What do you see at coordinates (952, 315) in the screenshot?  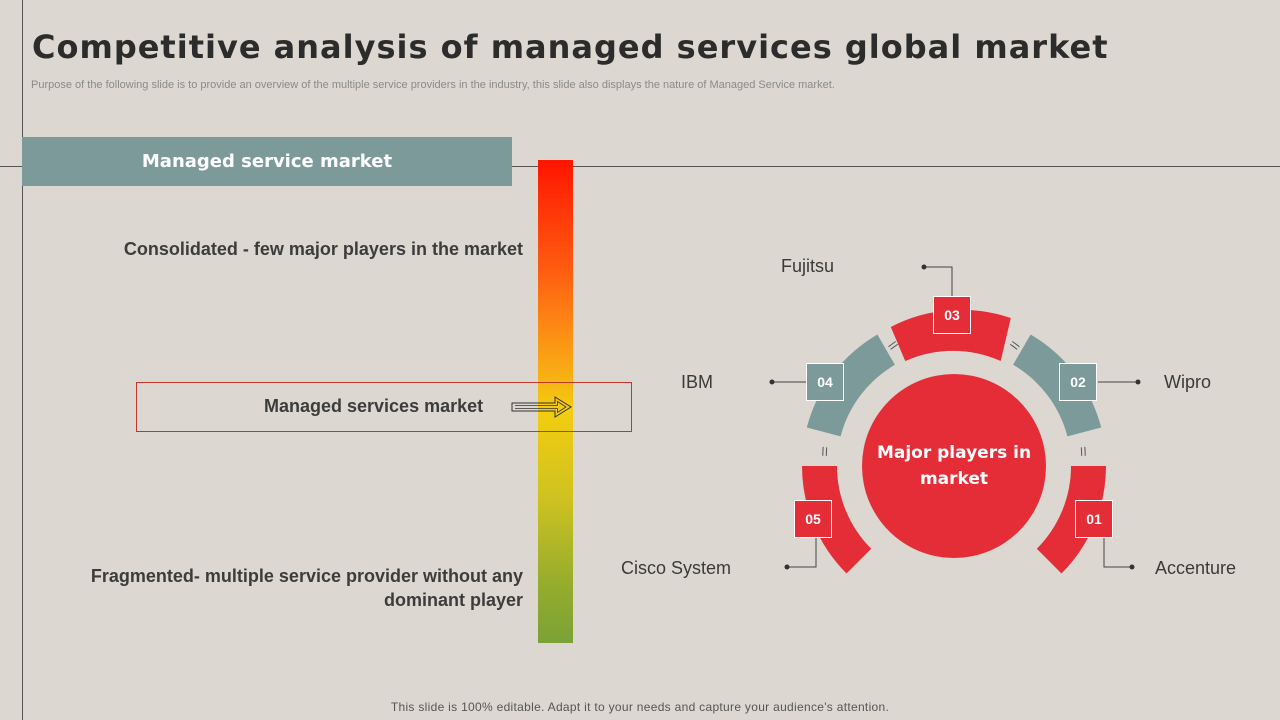 I see `badge-03: 03` at bounding box center [952, 315].